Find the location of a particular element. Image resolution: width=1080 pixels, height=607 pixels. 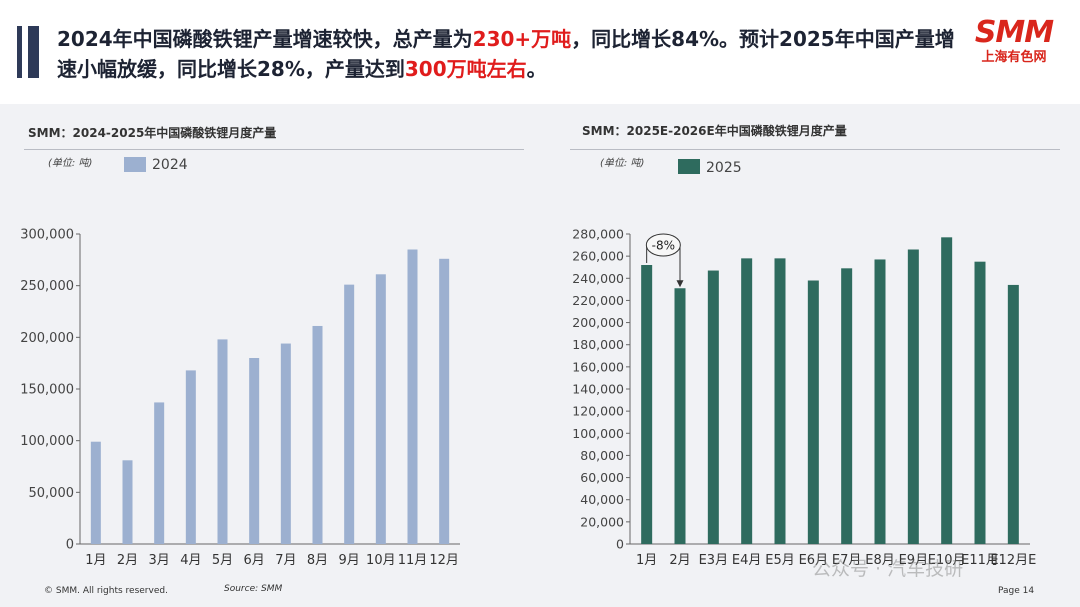

x-tick-label: 12月 is located at coordinates (444, 560).